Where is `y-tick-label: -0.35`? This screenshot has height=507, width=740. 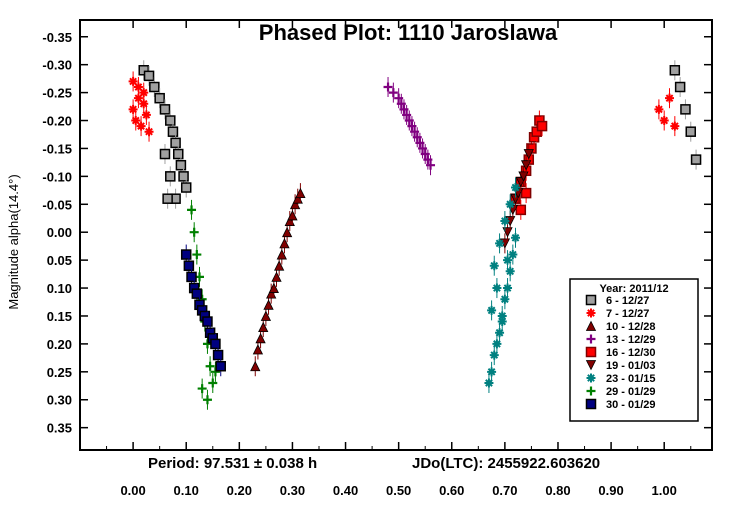 y-tick-label: -0.35 is located at coordinates (57, 37).